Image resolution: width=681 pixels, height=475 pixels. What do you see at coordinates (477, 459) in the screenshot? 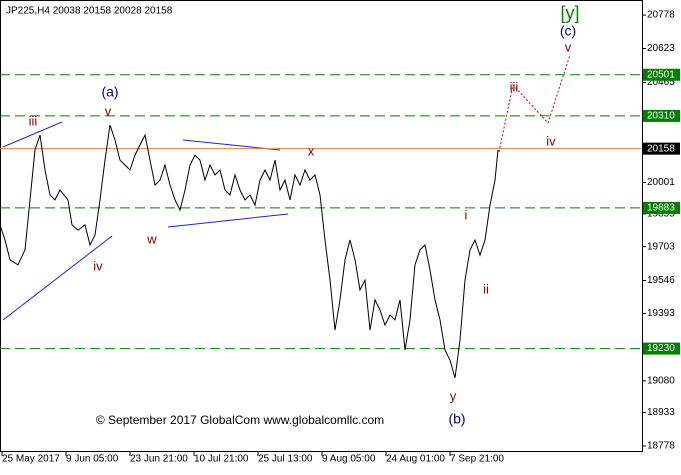
I see `x-tick-label: 7 Sep 21:00` at bounding box center [477, 459].